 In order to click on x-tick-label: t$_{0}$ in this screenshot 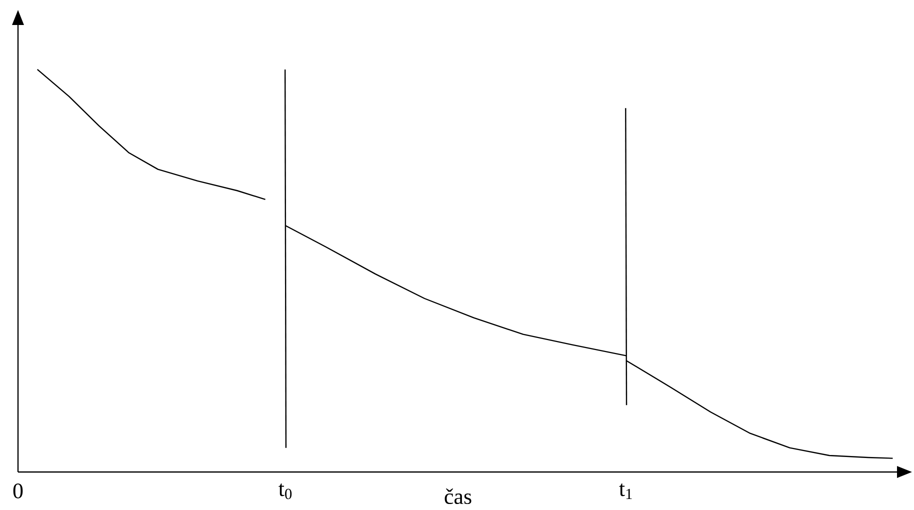, I will do `click(285, 492)`.